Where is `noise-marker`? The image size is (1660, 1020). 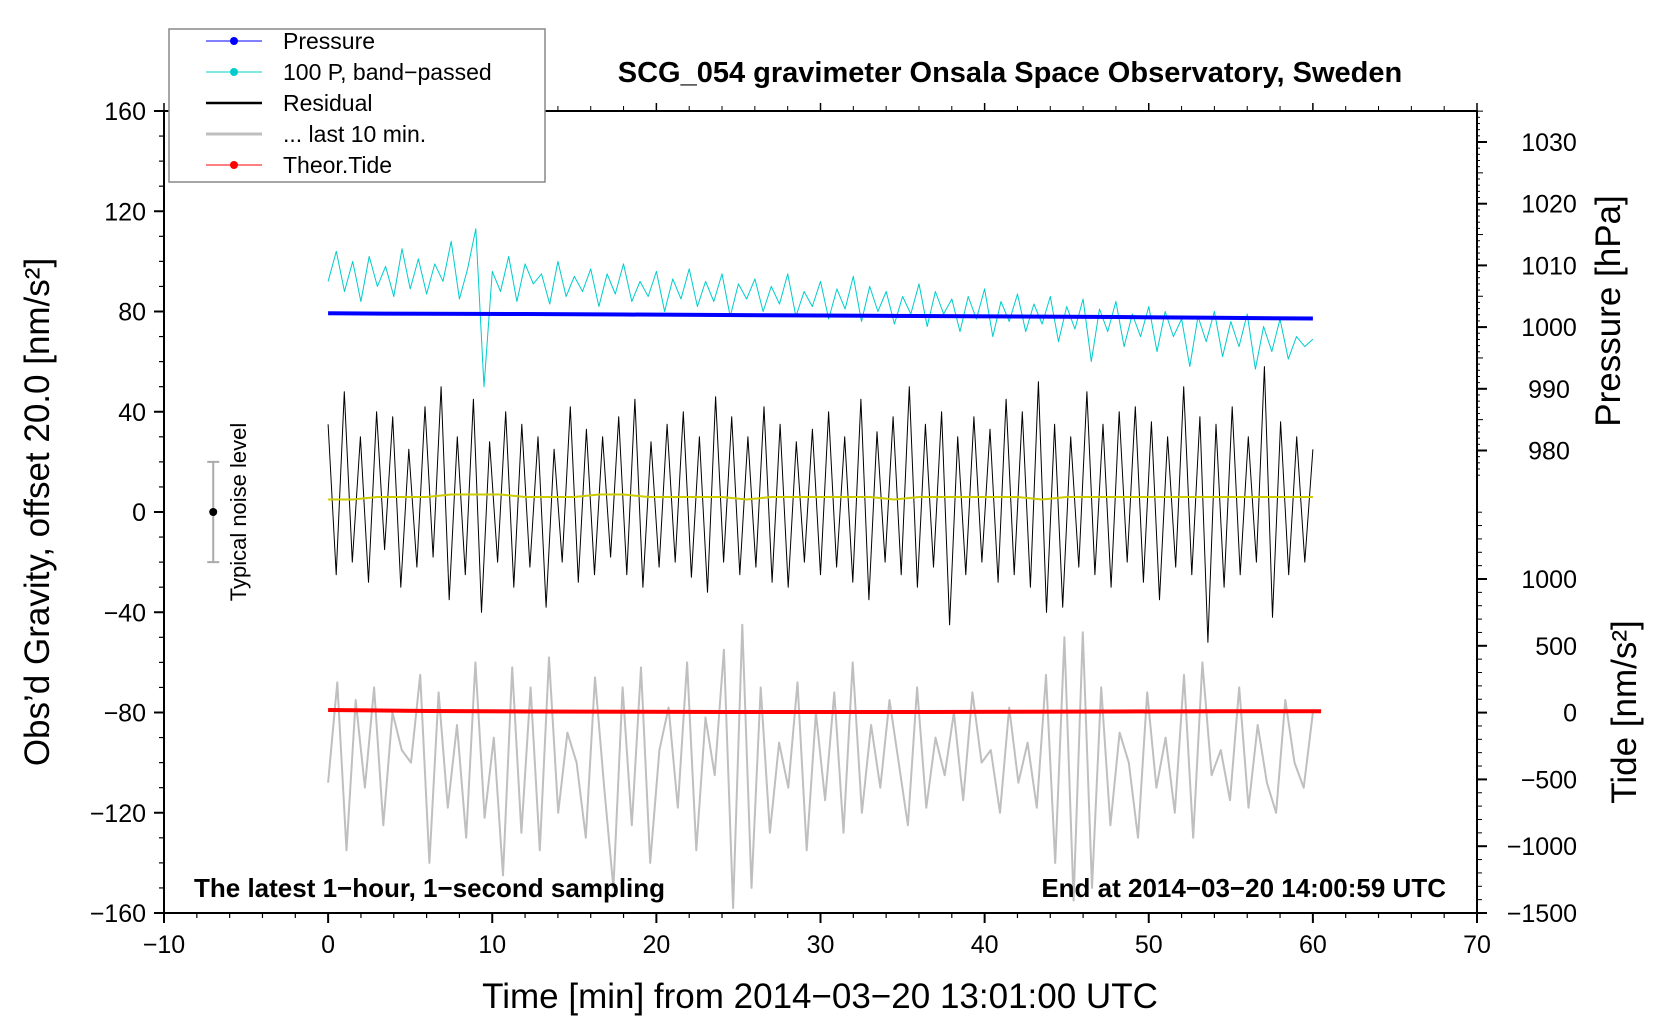 noise-marker is located at coordinates (213, 512).